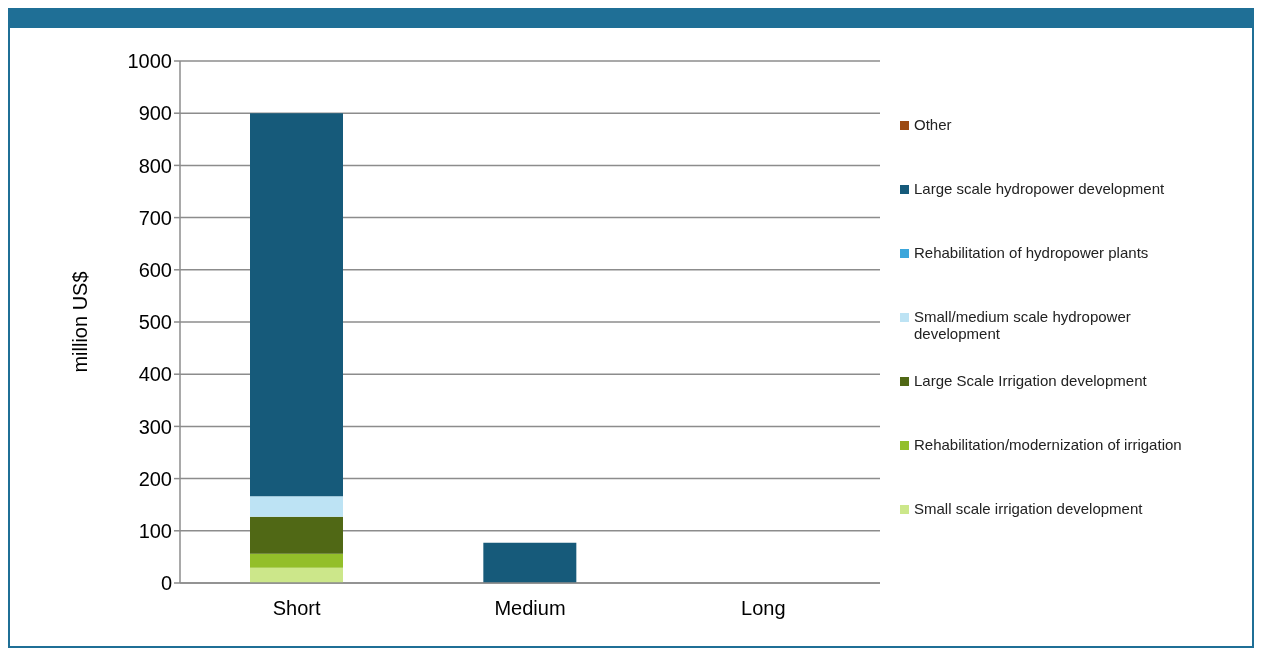 The image size is (1264, 656). Describe the element at coordinates (155, 374) in the screenshot. I see `y-tick-label: 400` at that location.